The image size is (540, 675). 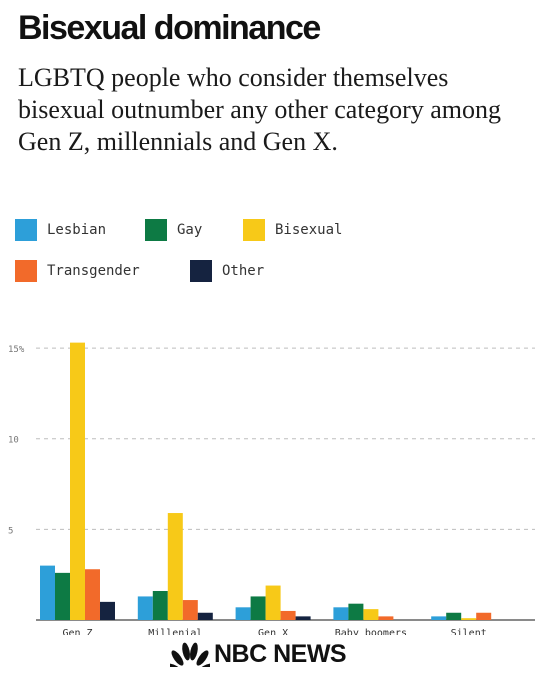 I want to click on legend-swatch-lesbian, so click(x=26, y=230).